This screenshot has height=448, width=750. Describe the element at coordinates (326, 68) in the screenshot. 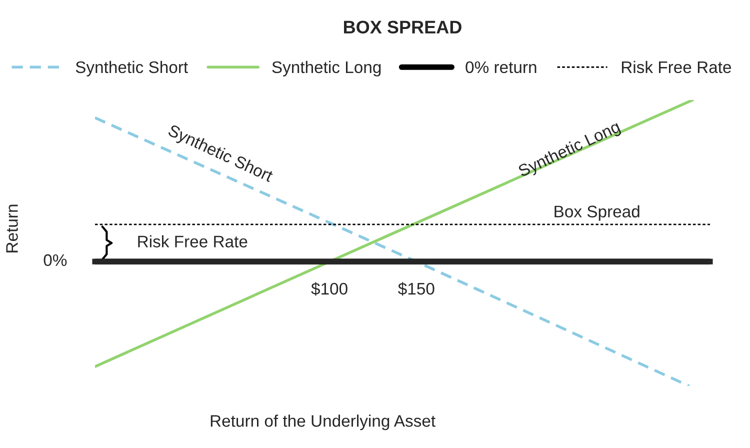

I see `legend-label: Synthetic Long` at that location.